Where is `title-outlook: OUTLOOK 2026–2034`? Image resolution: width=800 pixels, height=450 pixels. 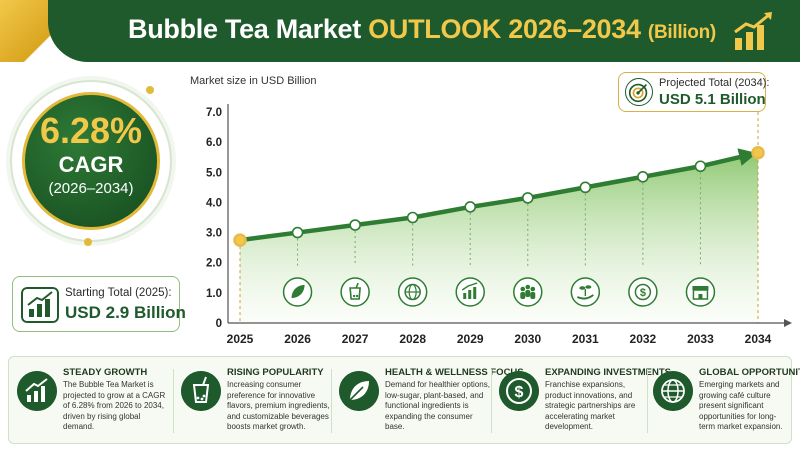
title-outlook: OUTLOOK 2026–2034 is located at coordinates (504, 29).